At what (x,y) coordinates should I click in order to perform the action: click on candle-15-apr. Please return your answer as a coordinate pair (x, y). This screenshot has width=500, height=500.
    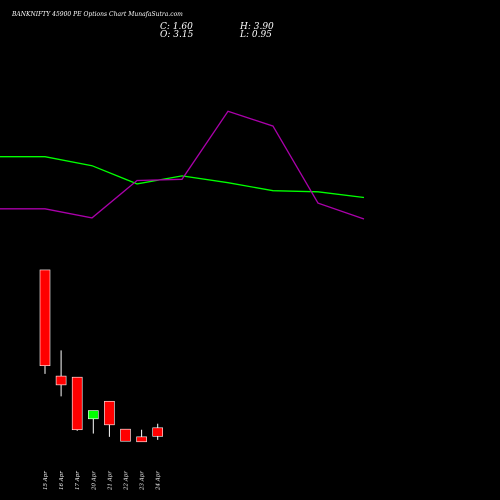
    Looking at the image, I should click on (45, 321).